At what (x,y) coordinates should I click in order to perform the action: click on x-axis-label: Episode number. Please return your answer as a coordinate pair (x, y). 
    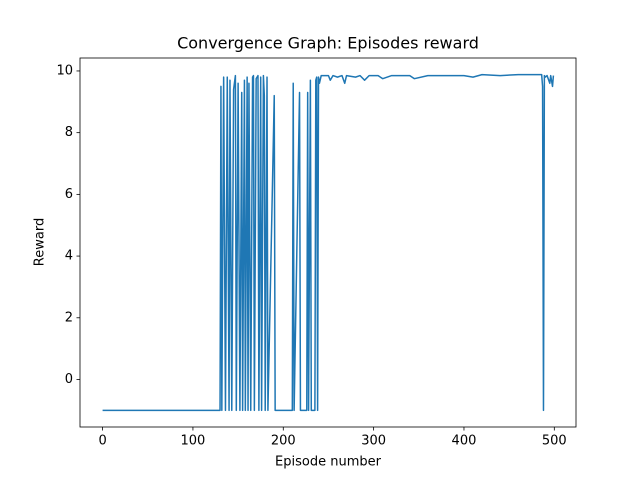
    Looking at the image, I should click on (328, 462).